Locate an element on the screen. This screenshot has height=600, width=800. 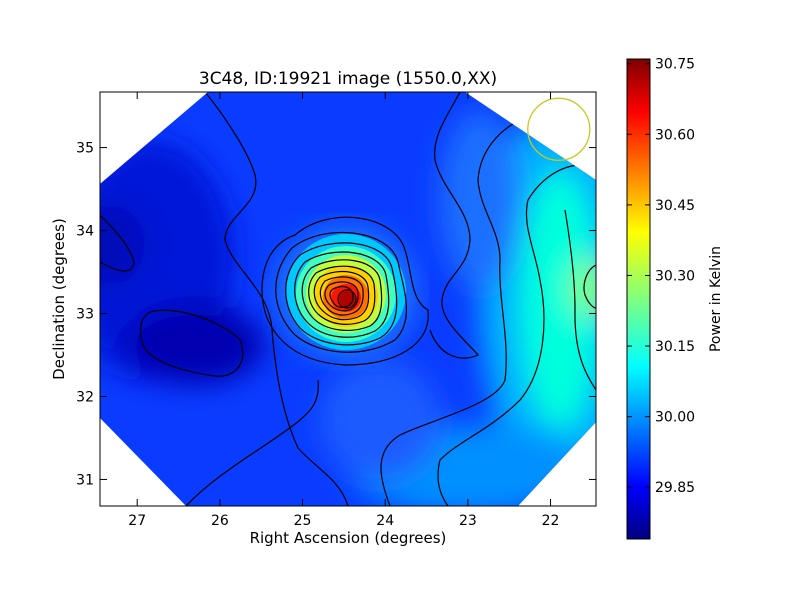
y-tick-label: 31 is located at coordinates (85, 480).